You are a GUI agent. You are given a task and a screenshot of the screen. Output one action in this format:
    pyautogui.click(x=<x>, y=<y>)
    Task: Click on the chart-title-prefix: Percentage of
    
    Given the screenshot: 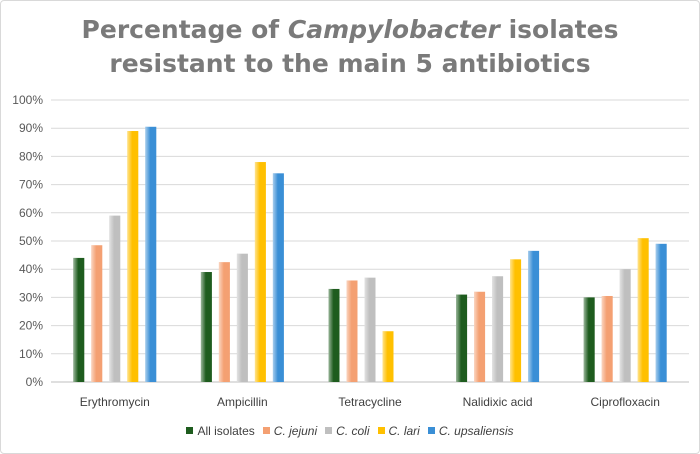 What is the action you would take?
    pyautogui.click(x=184, y=29)
    